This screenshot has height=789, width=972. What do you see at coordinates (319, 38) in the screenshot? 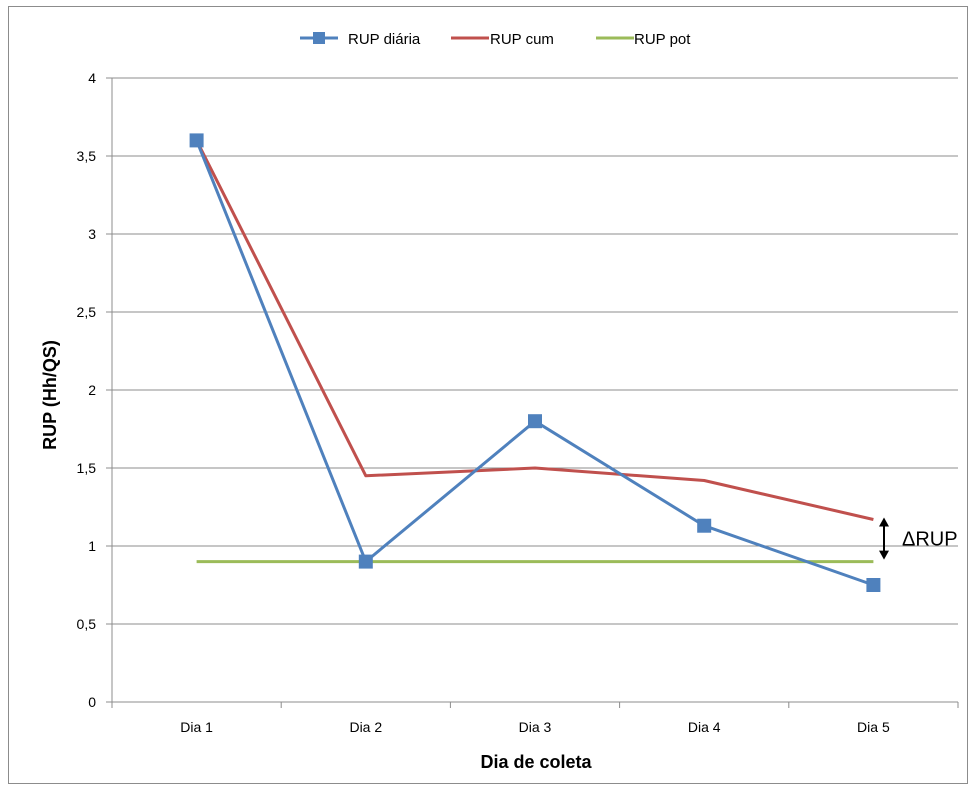
I see `legend-marker` at bounding box center [319, 38].